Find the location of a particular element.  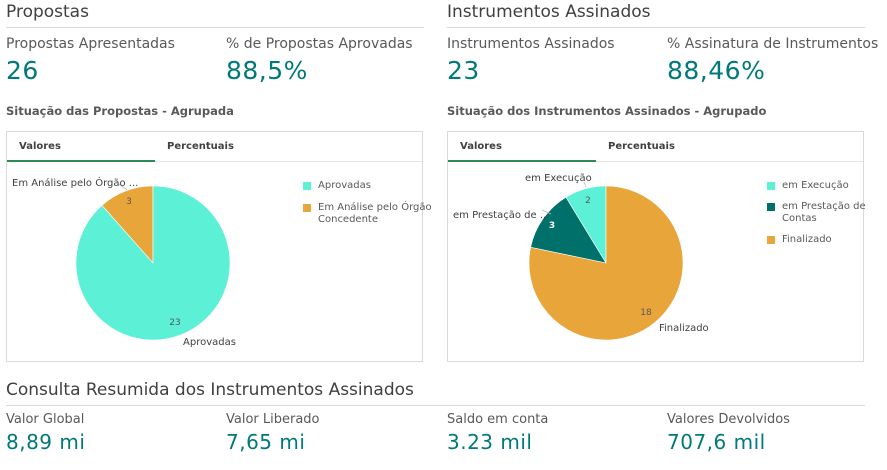

pie-value-label-em-execucao: 2 is located at coordinates (588, 201).